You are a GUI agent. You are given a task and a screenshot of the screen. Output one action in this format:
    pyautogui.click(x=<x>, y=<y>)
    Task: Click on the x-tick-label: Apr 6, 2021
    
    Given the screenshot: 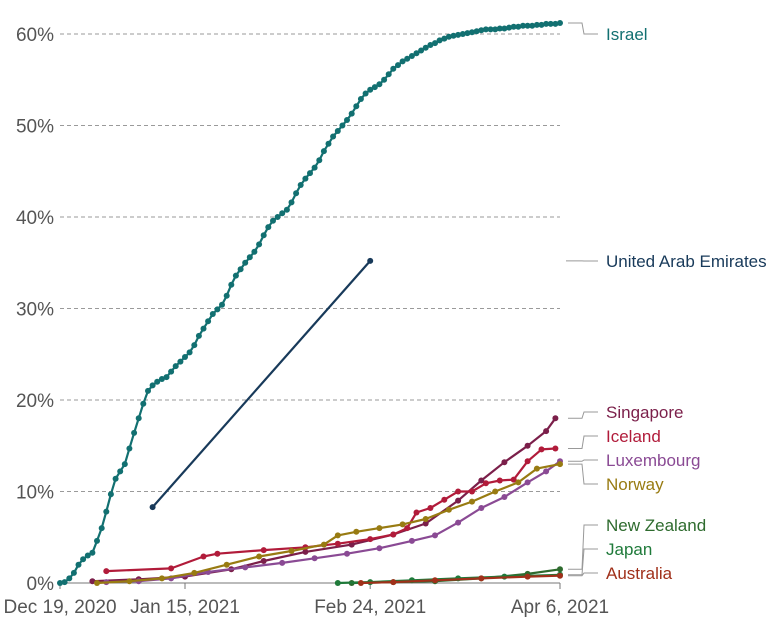 What is the action you would take?
    pyautogui.click(x=560, y=607)
    